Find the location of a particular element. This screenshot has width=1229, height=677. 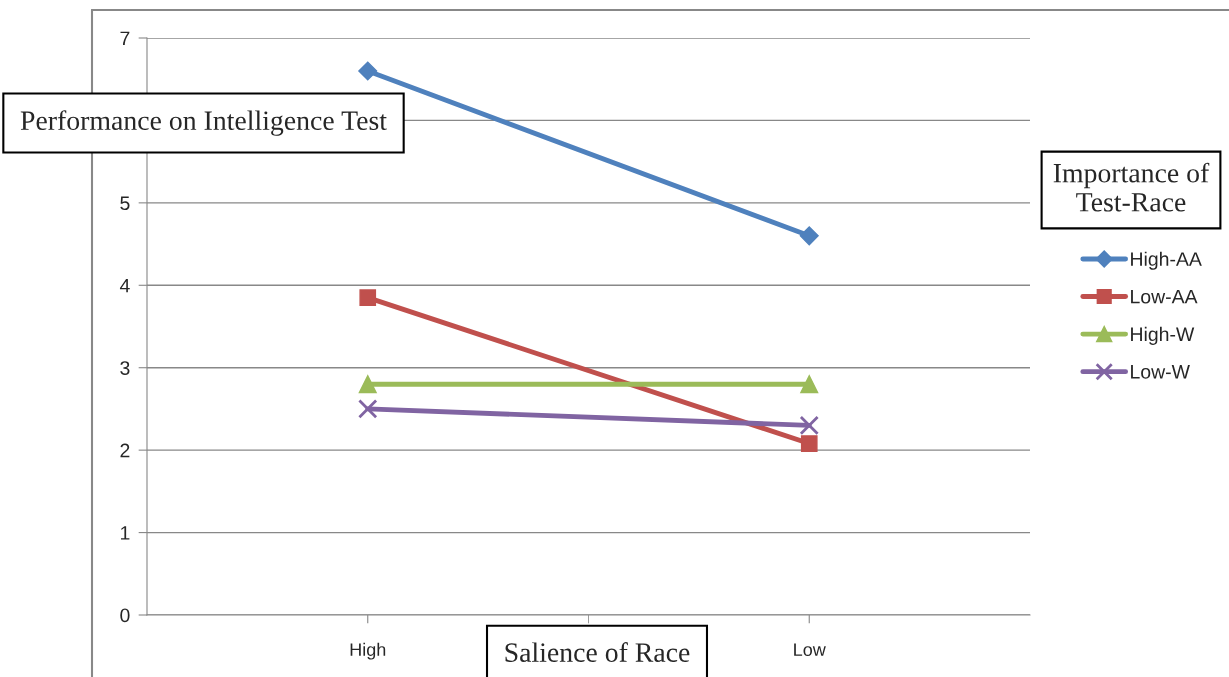

legend-label: Low-W is located at coordinates (1160, 372).